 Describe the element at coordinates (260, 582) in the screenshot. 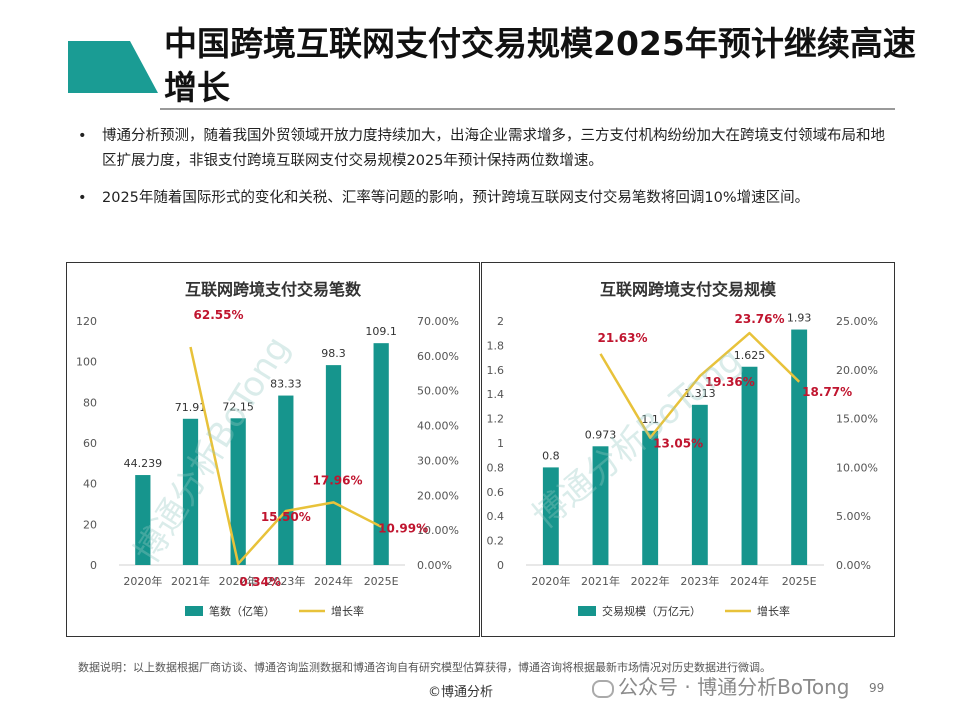

I see `growth-rate-label: 0.34%` at that location.